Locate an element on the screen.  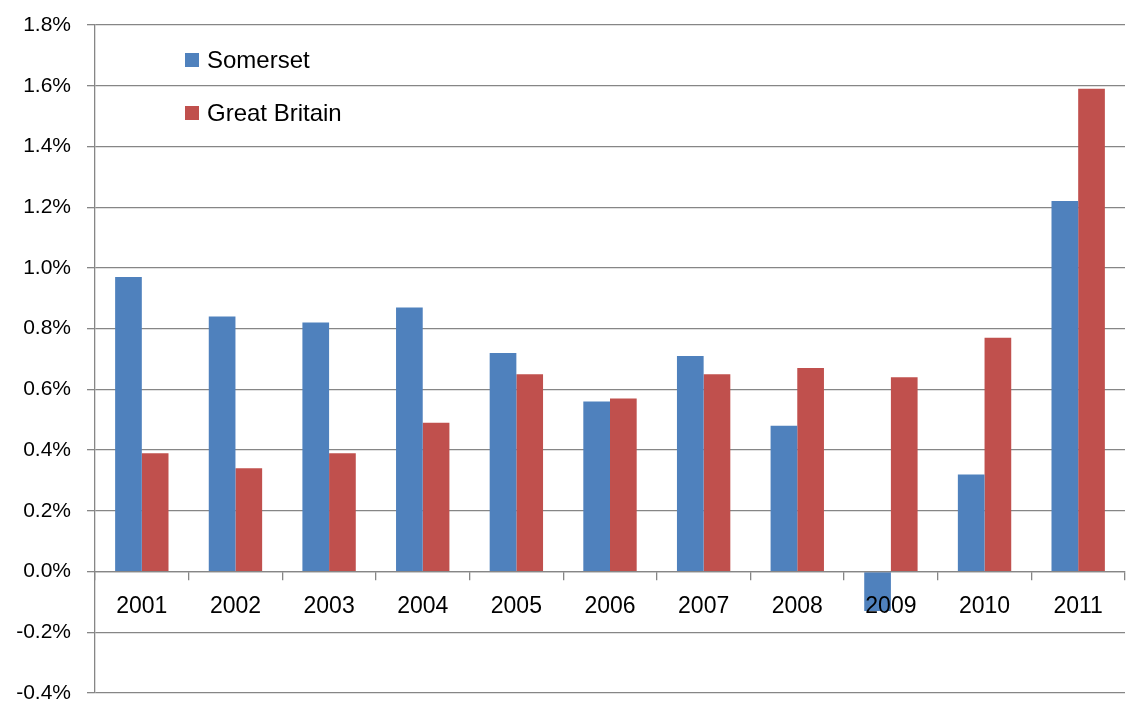
x-tick-label: 2008 is located at coordinates (797, 604).